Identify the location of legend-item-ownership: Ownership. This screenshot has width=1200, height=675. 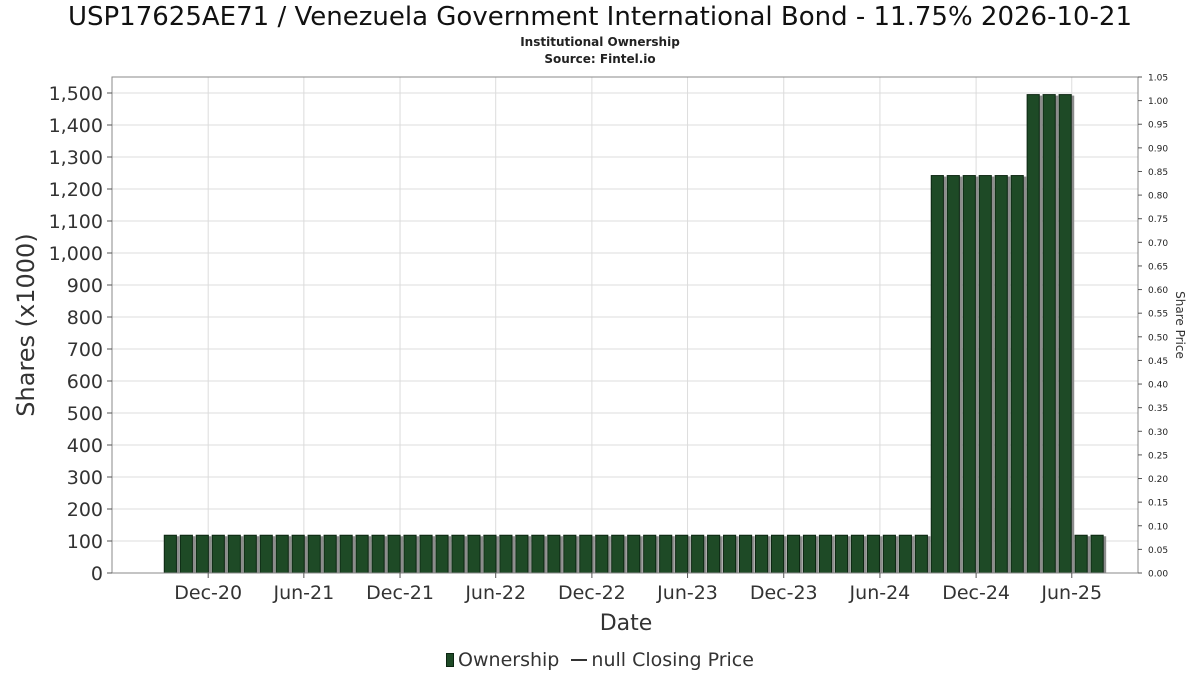
(502, 660).